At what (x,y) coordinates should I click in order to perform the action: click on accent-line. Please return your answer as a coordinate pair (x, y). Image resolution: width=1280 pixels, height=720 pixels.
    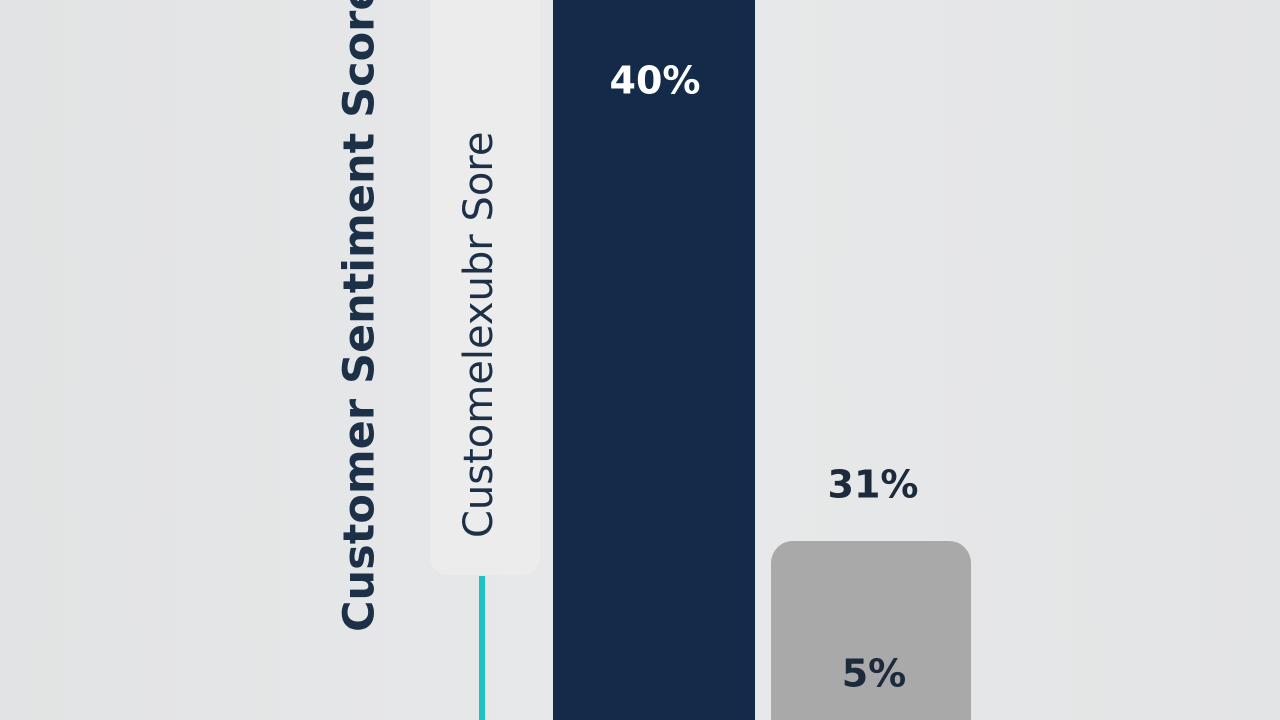
    Looking at the image, I should click on (482, 648).